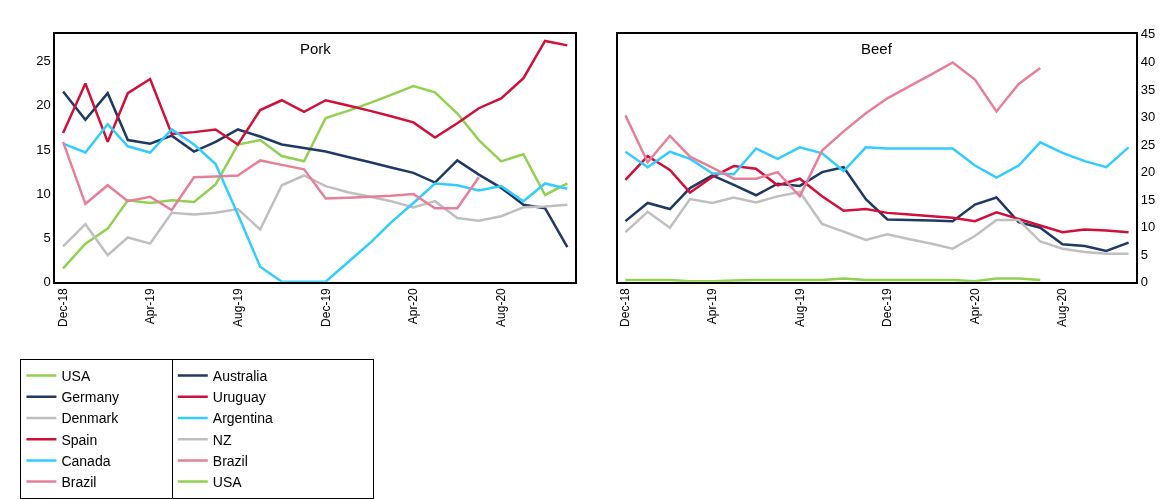 The image size is (1174, 499). I want to click on y2-tick-label: 5, so click(1144, 254).